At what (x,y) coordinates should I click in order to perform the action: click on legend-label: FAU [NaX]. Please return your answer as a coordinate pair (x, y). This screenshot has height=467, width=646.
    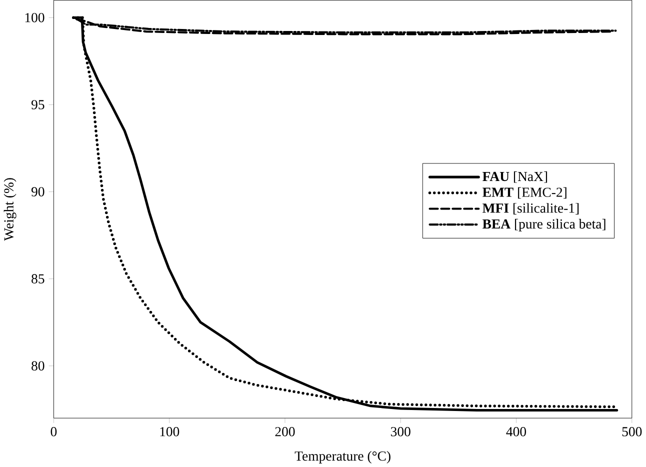
    Looking at the image, I should click on (515, 177).